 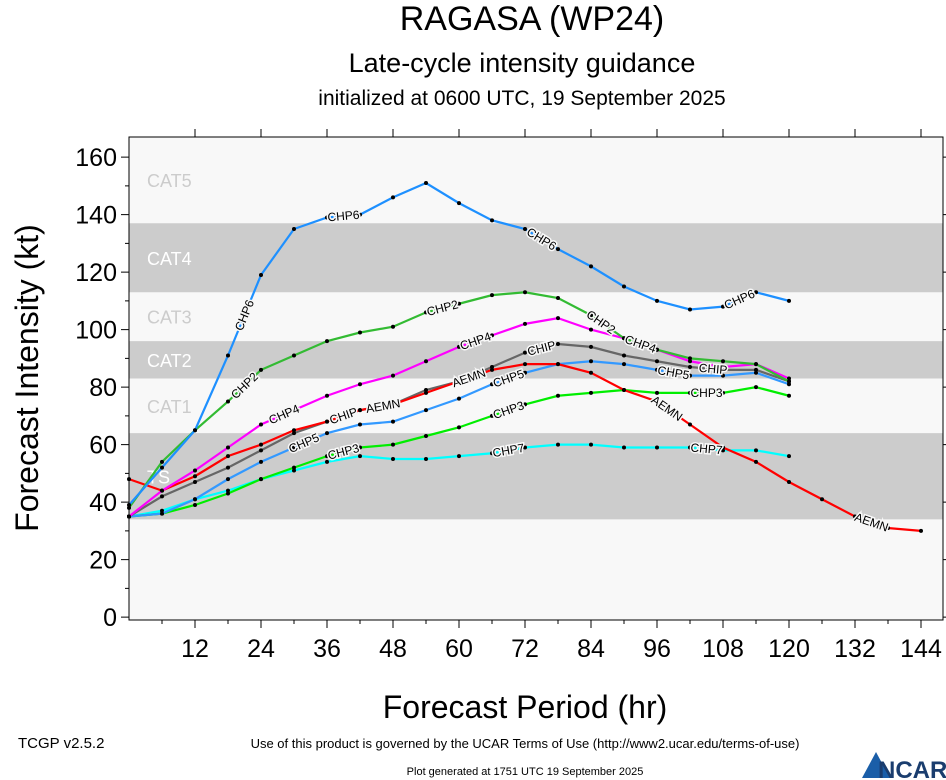 I want to click on chart-subtitle: Late-cycle intensity guidance, so click(x=522, y=63).